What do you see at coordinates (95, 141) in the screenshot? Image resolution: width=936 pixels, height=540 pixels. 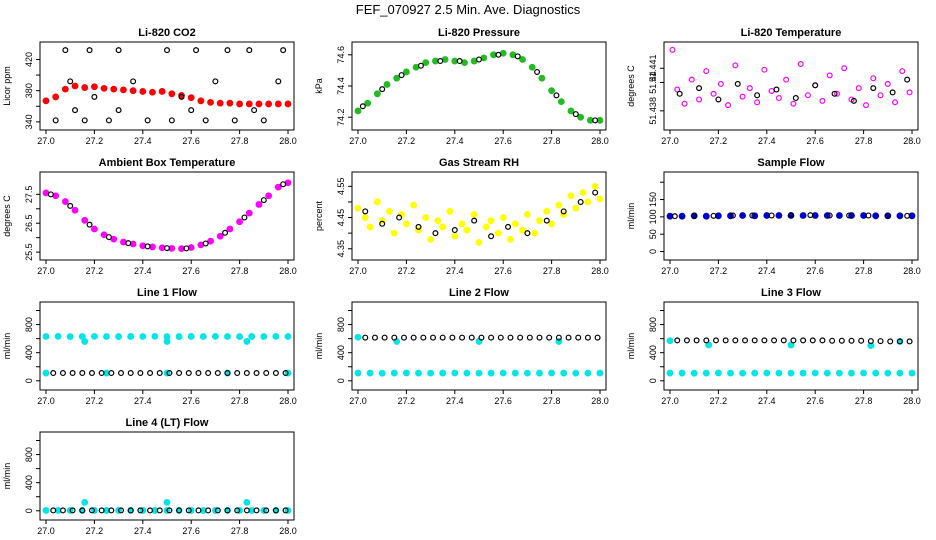 I see `x-tick-label: 27.2` at bounding box center [95, 141].